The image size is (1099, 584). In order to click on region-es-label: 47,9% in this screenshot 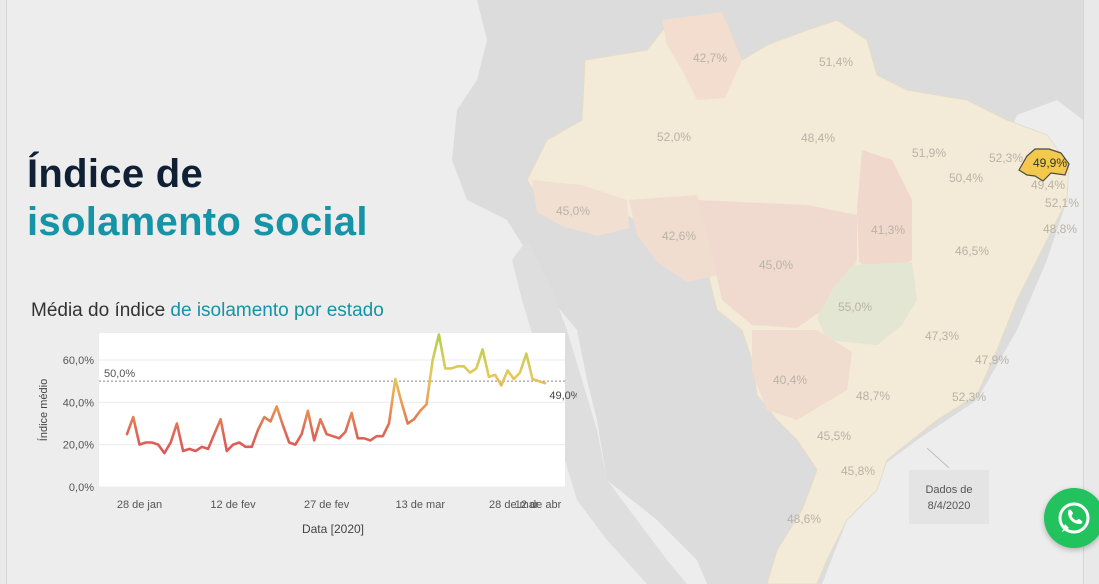, I will do `click(992, 360)`.